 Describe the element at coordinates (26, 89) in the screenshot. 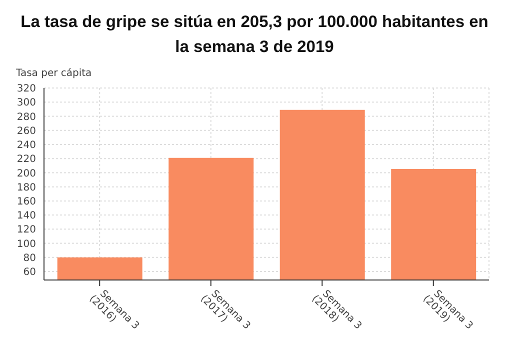

I see `y-tick-label: 320` at that location.